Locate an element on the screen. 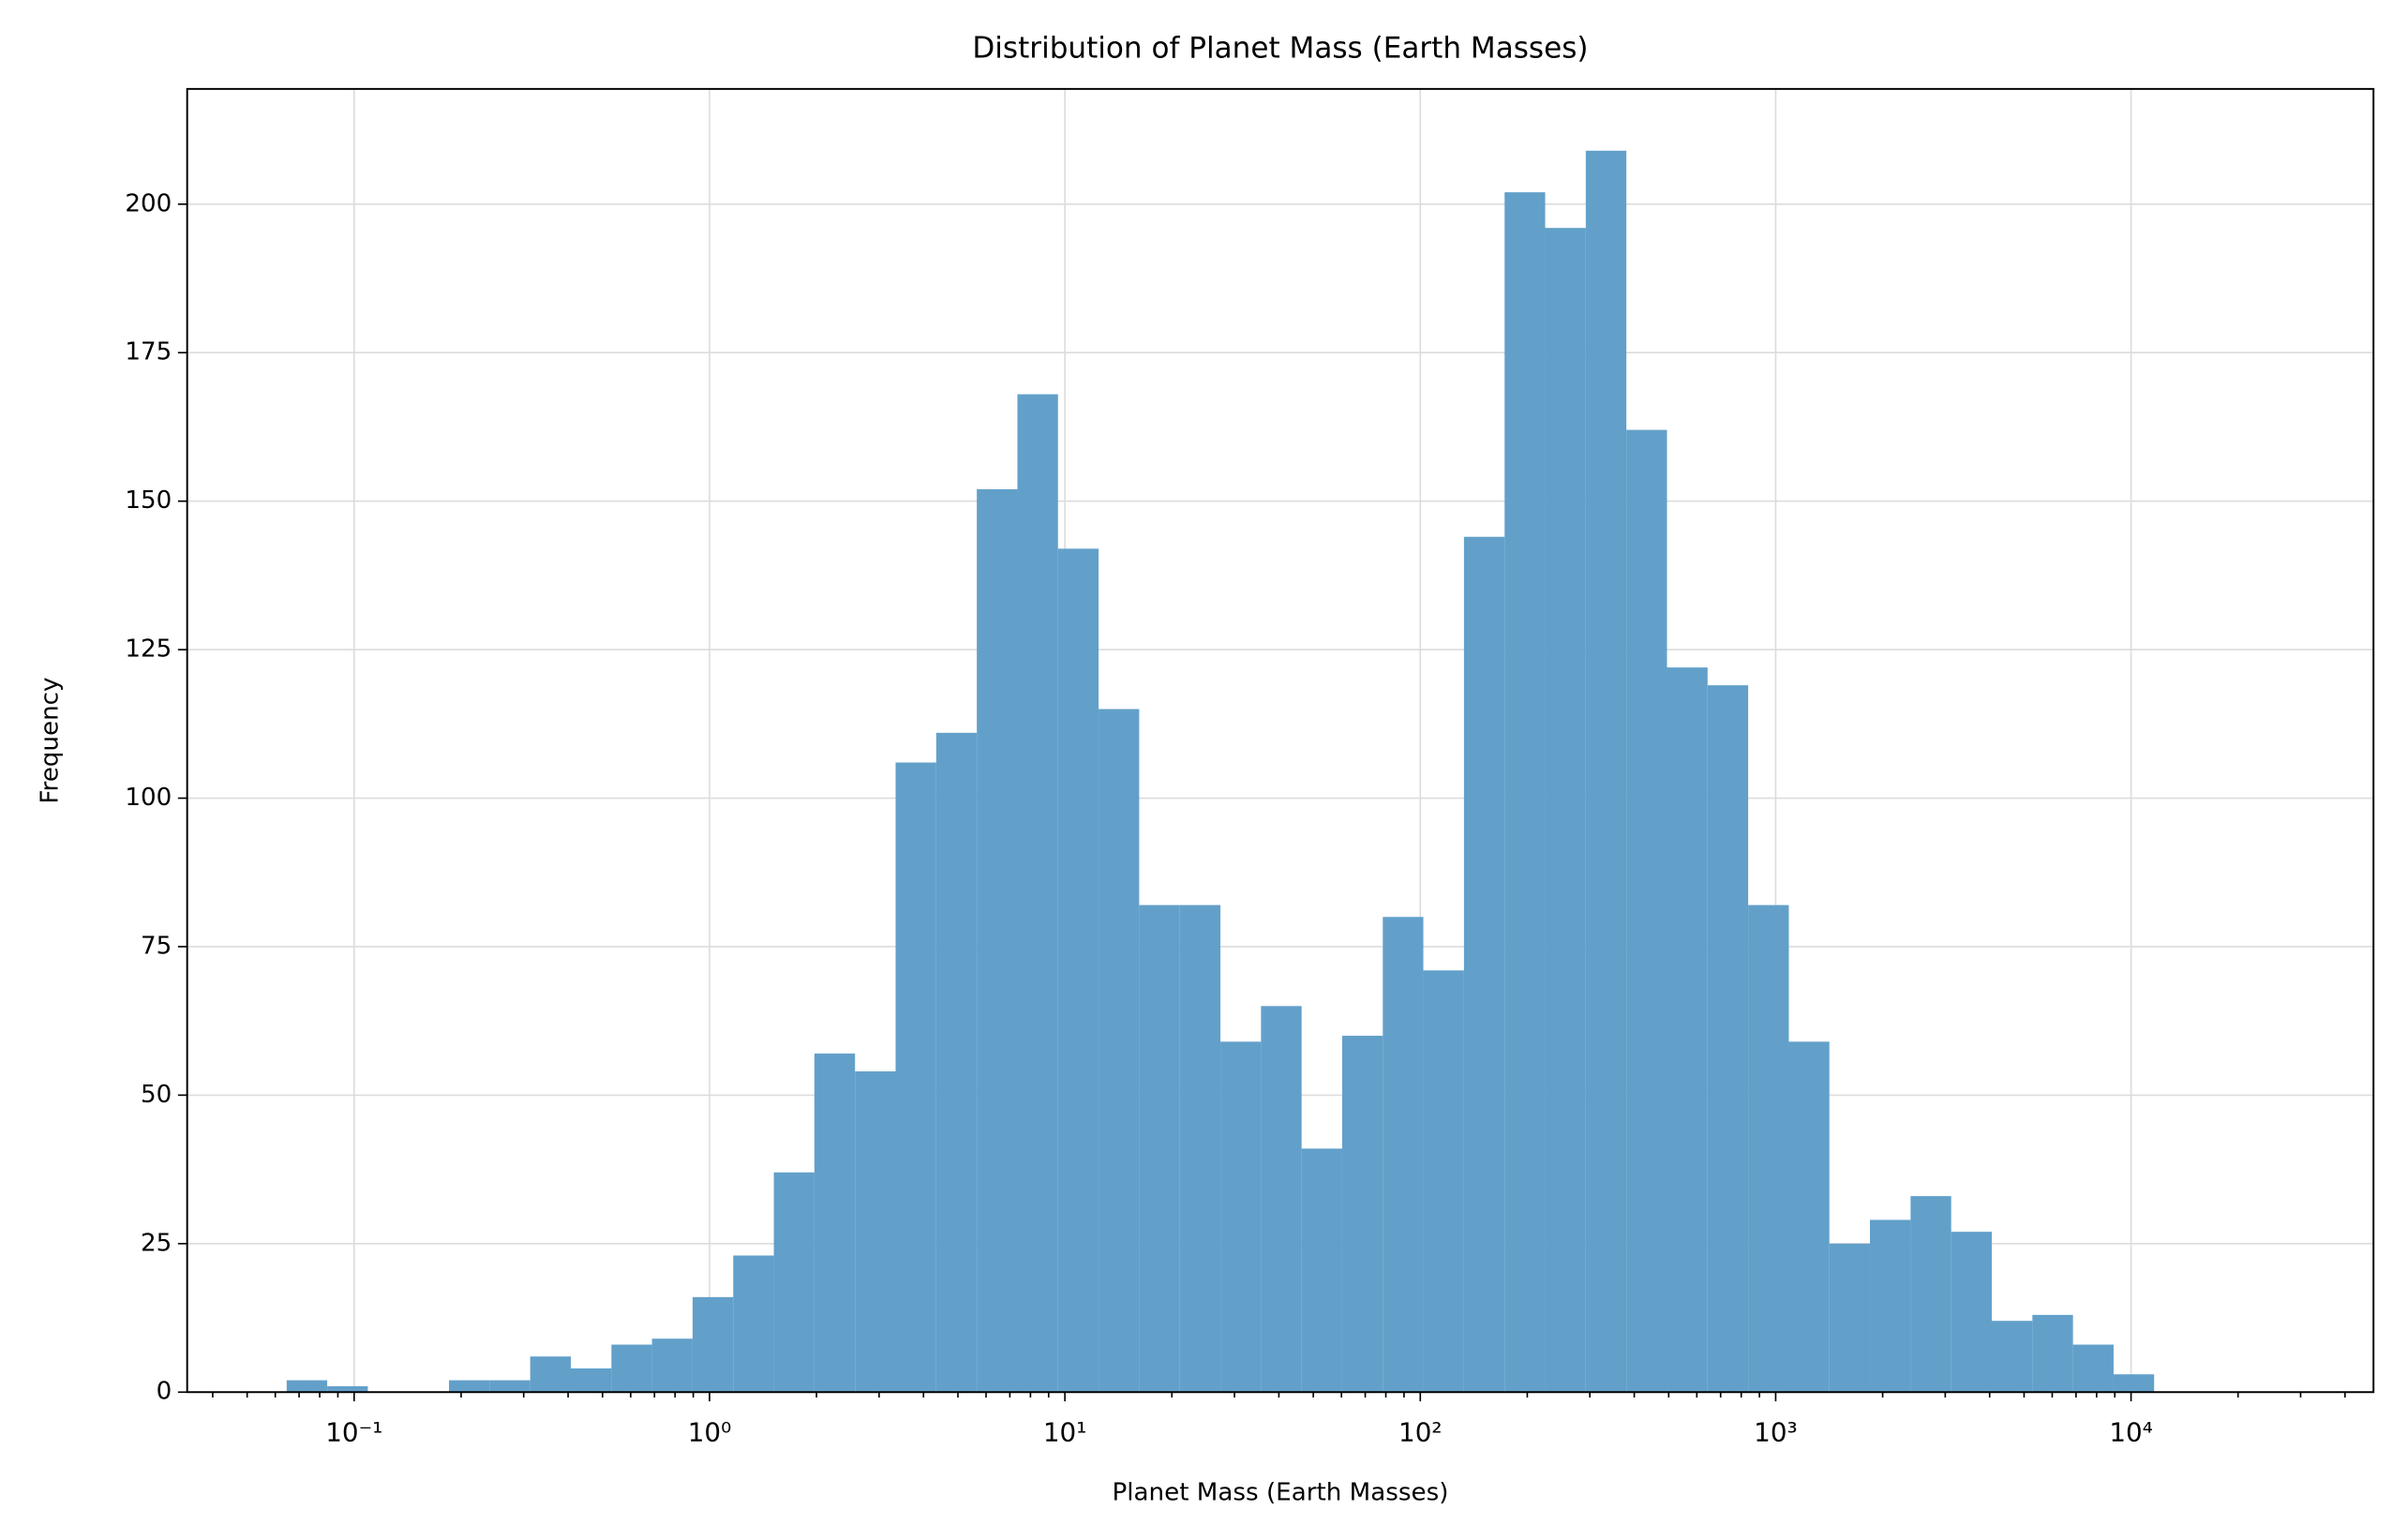 The image size is (2392, 1540). x-tick-label: 10² is located at coordinates (1420, 1431).